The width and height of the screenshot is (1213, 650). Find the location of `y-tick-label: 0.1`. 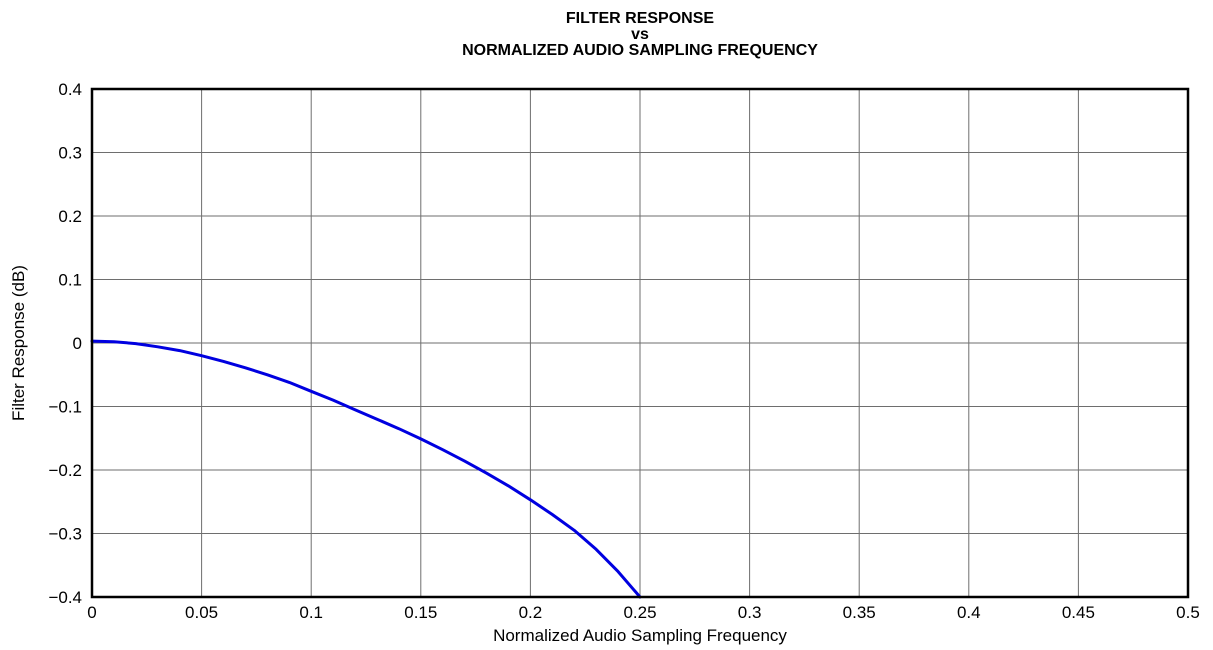

y-tick-label: 0.1 is located at coordinates (70, 280).